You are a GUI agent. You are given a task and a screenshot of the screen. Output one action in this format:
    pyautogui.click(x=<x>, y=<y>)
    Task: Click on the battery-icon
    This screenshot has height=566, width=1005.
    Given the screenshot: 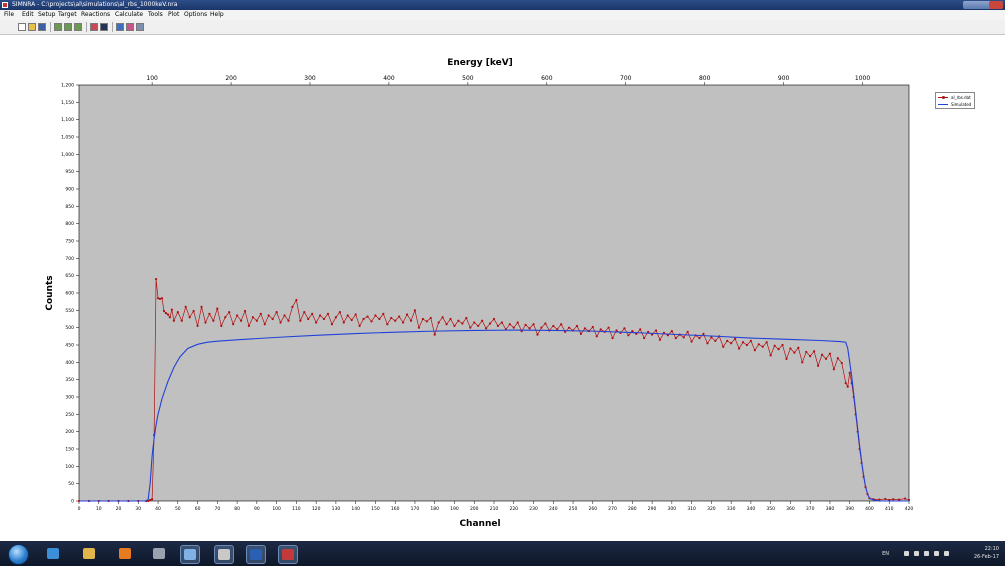 What is the action you would take?
    pyautogui.click(x=926, y=553)
    